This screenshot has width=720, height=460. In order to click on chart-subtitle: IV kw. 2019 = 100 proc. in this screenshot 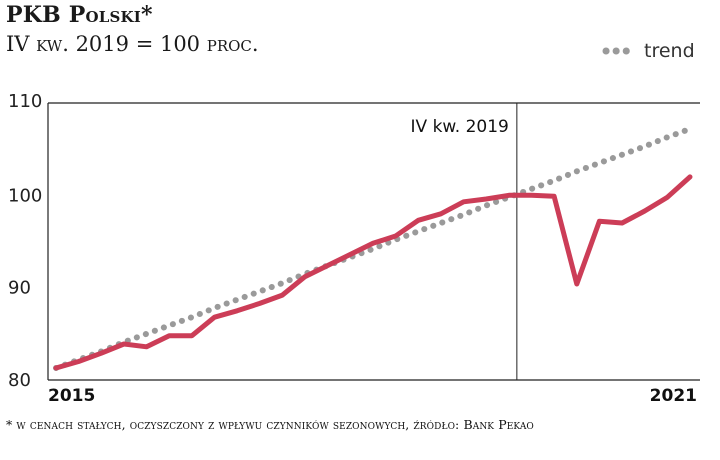, I will do `click(132, 44)`.